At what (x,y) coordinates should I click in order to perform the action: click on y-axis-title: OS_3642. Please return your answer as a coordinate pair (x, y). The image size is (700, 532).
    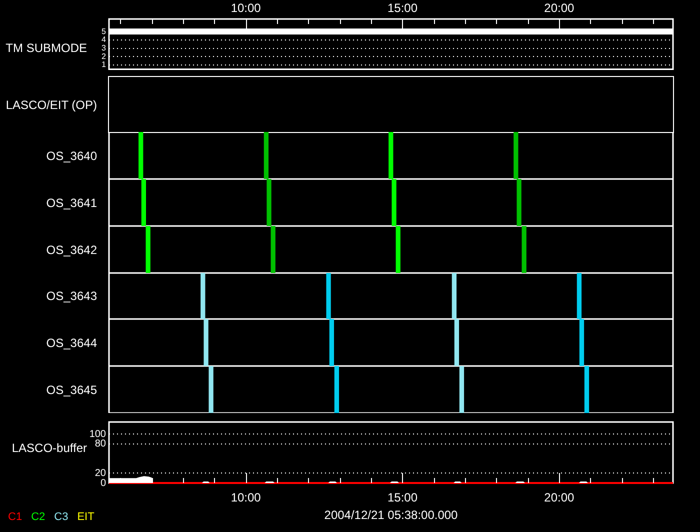
    Looking at the image, I should click on (71, 249).